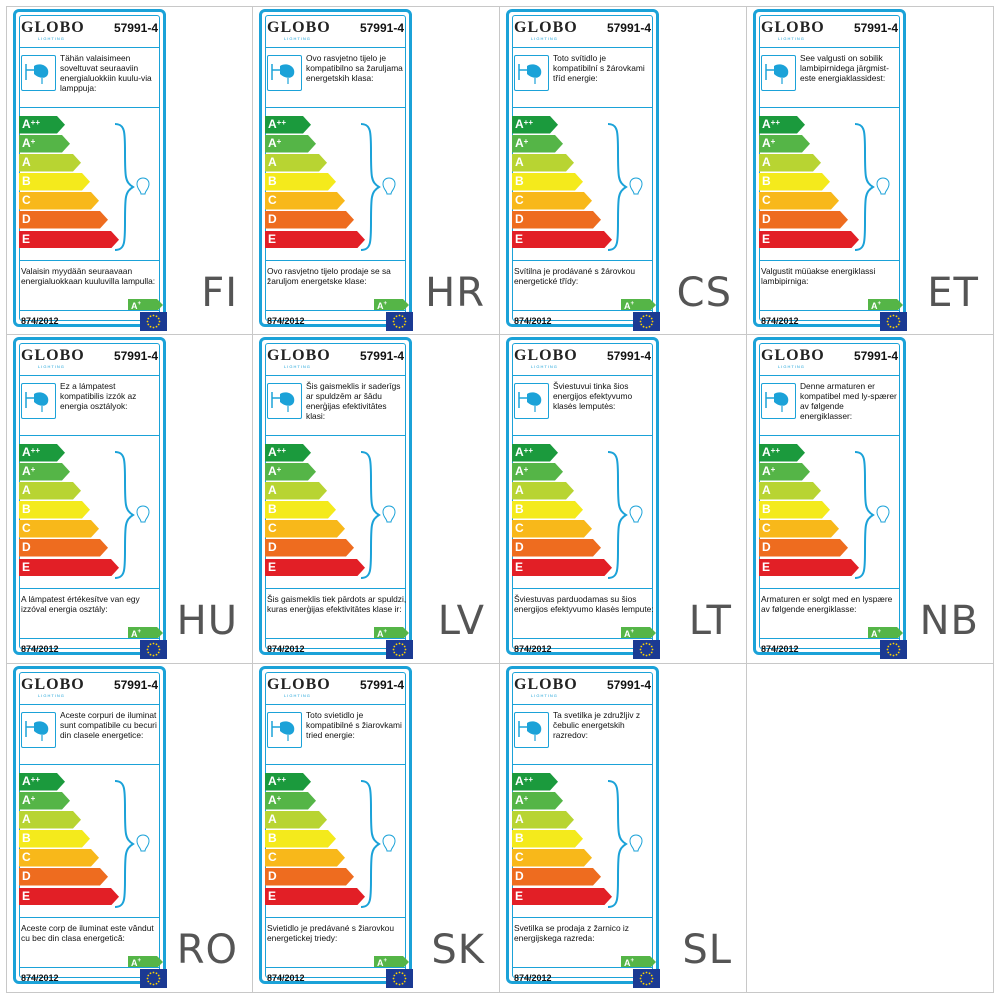 The height and width of the screenshot is (1000, 1000). I want to click on energy-class-bar: A++, so click(809, 125).